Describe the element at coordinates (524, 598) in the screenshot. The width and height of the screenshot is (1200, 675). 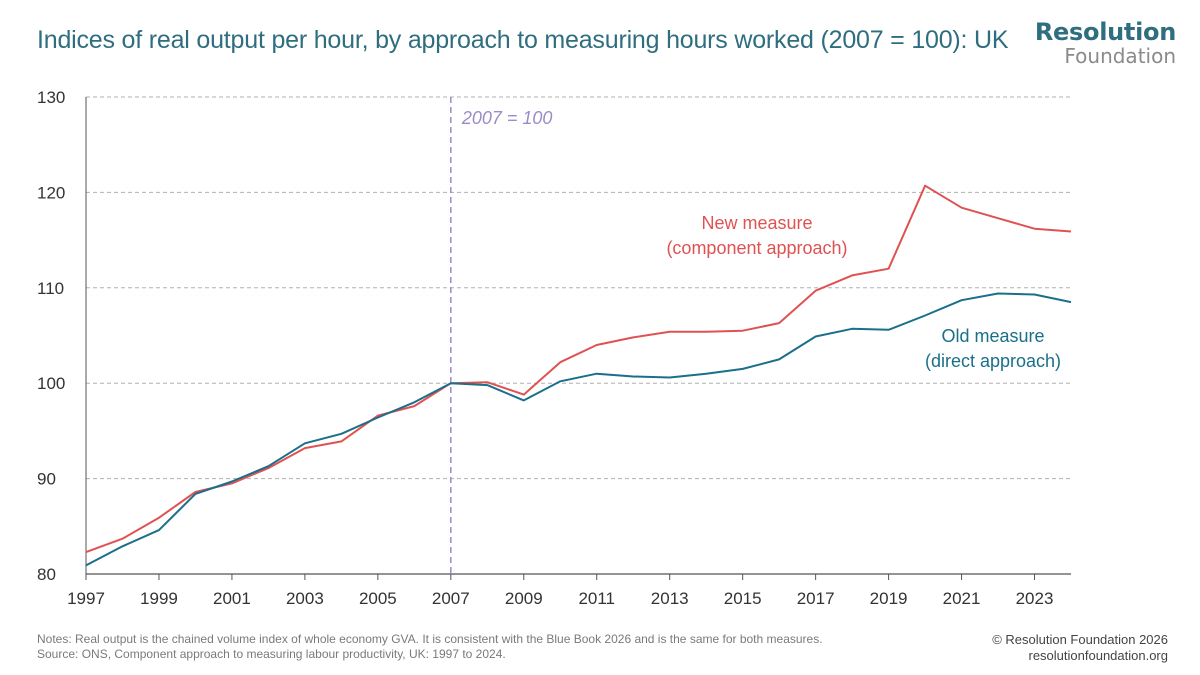
I see `x-tick-label: 2009` at that location.